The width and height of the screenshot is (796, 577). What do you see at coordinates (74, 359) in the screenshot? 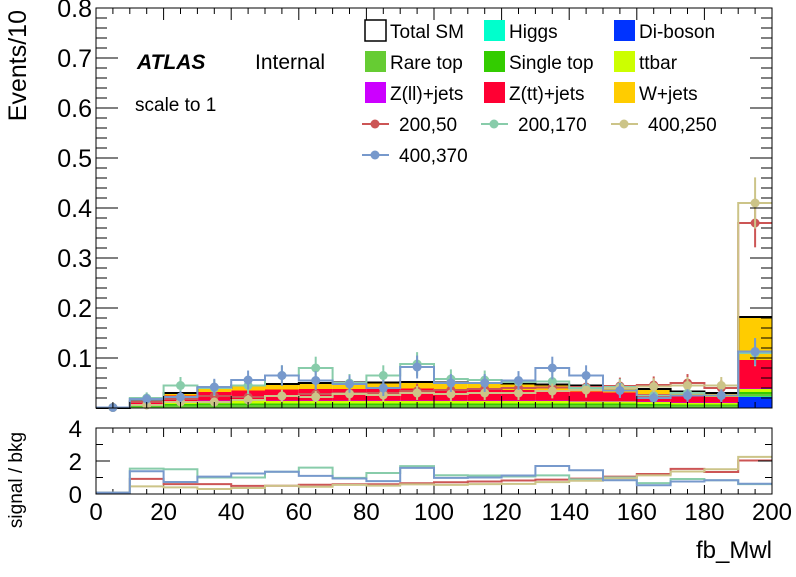
I see `main-y-tick-label-0: 0.1` at bounding box center [74, 359].